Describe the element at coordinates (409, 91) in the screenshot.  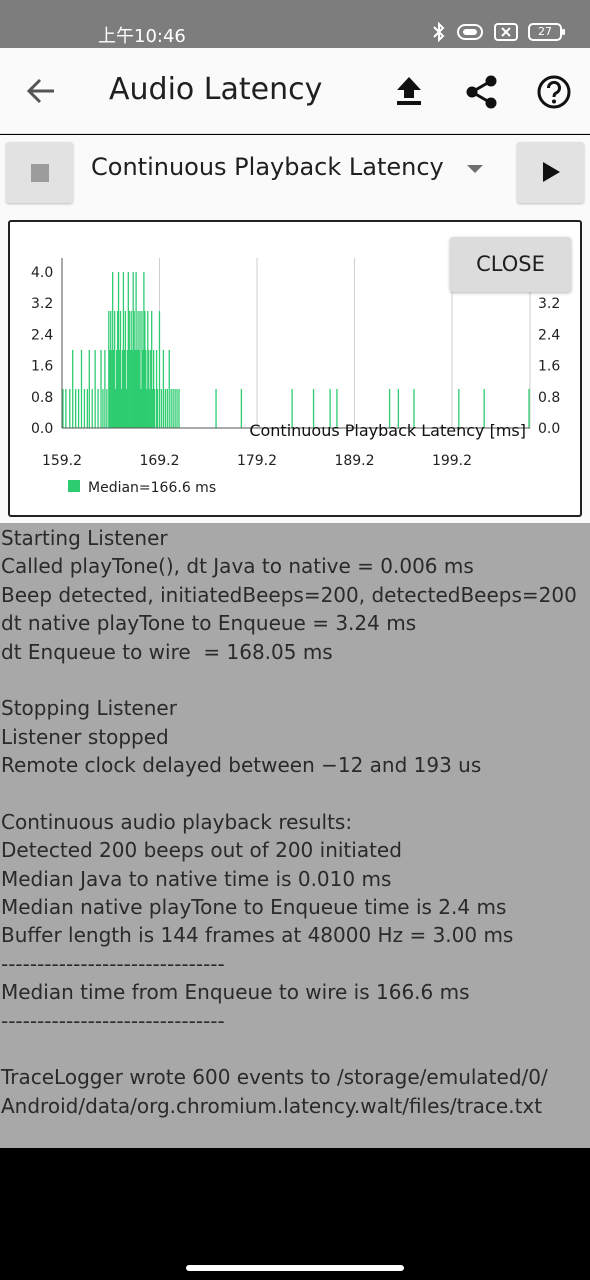
I see `upload-icon` at that location.